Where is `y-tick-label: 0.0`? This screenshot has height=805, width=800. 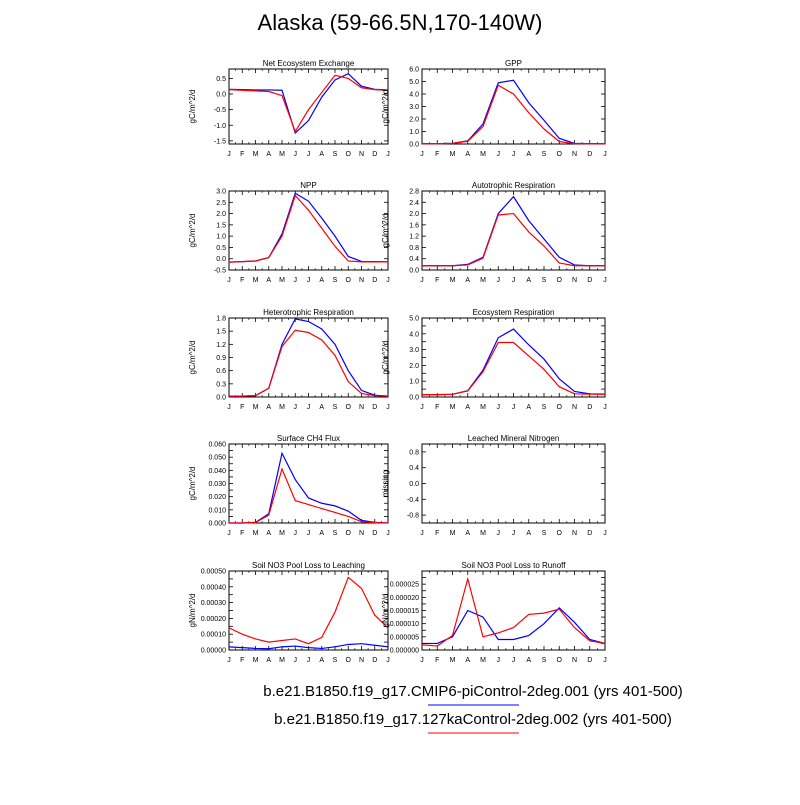
y-tick-label: 0.0 is located at coordinates (221, 259).